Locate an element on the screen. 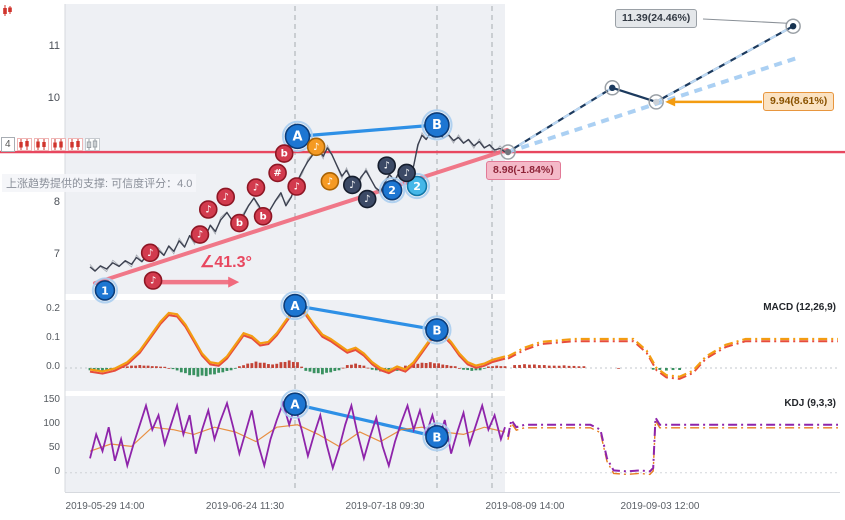 This screenshot has height=520, width=845. x-axis-label: 2019-05-29 14:00 is located at coordinates (105, 506).